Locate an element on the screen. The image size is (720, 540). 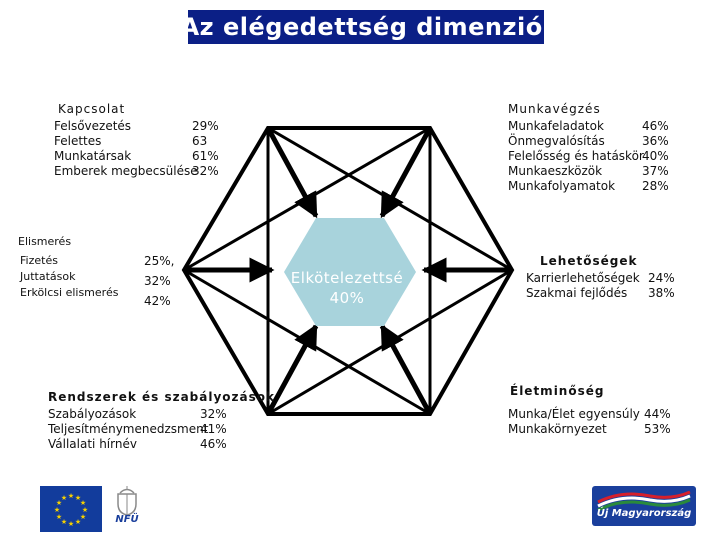
arrow-eletminoseg is located at coordinates (406, 369).